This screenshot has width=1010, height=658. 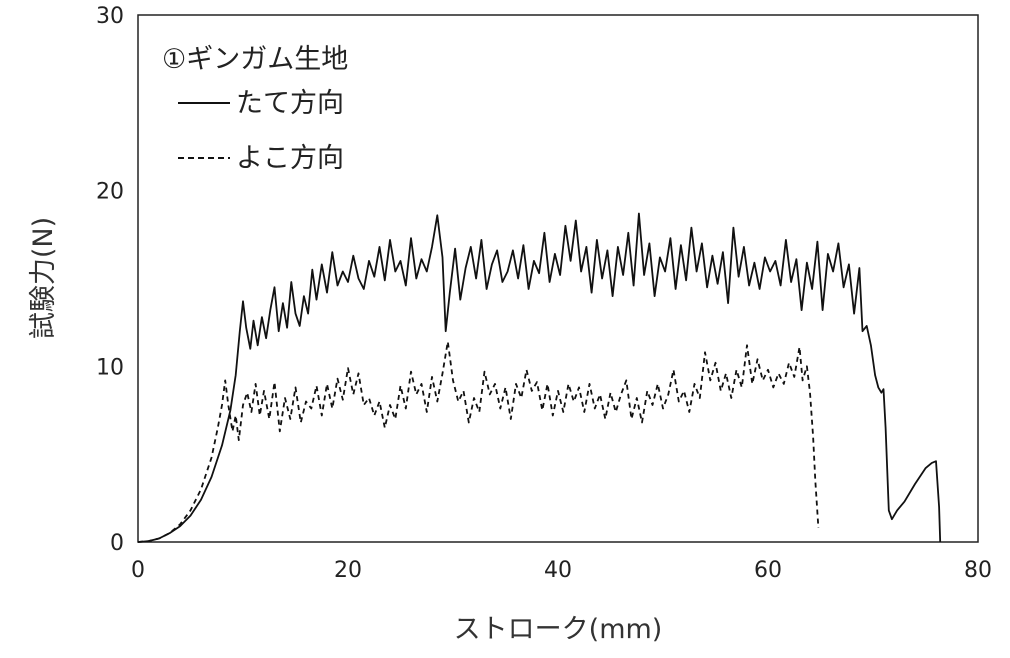 I want to click on legend: ①ギンガム生地 たて方向 よこ方向, so click(x=255, y=109).